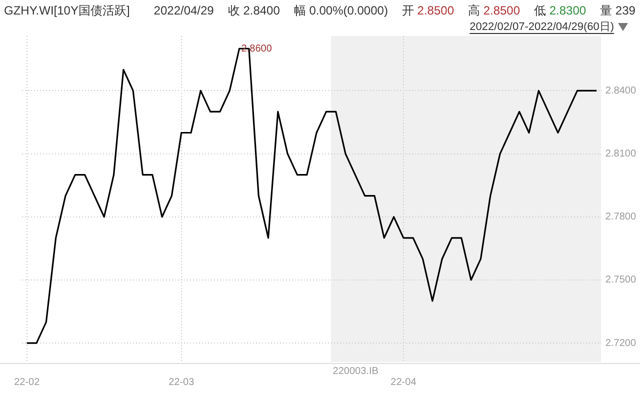  I want to click on text: 开 2.8500, so click(428, 10).